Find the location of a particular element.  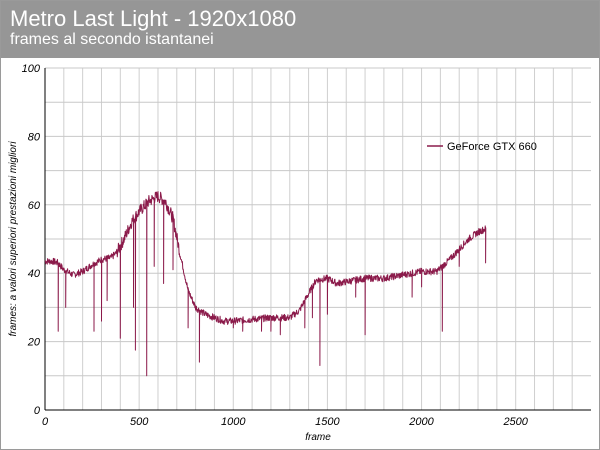

x-tick-label: 2000 is located at coordinates (421, 422).